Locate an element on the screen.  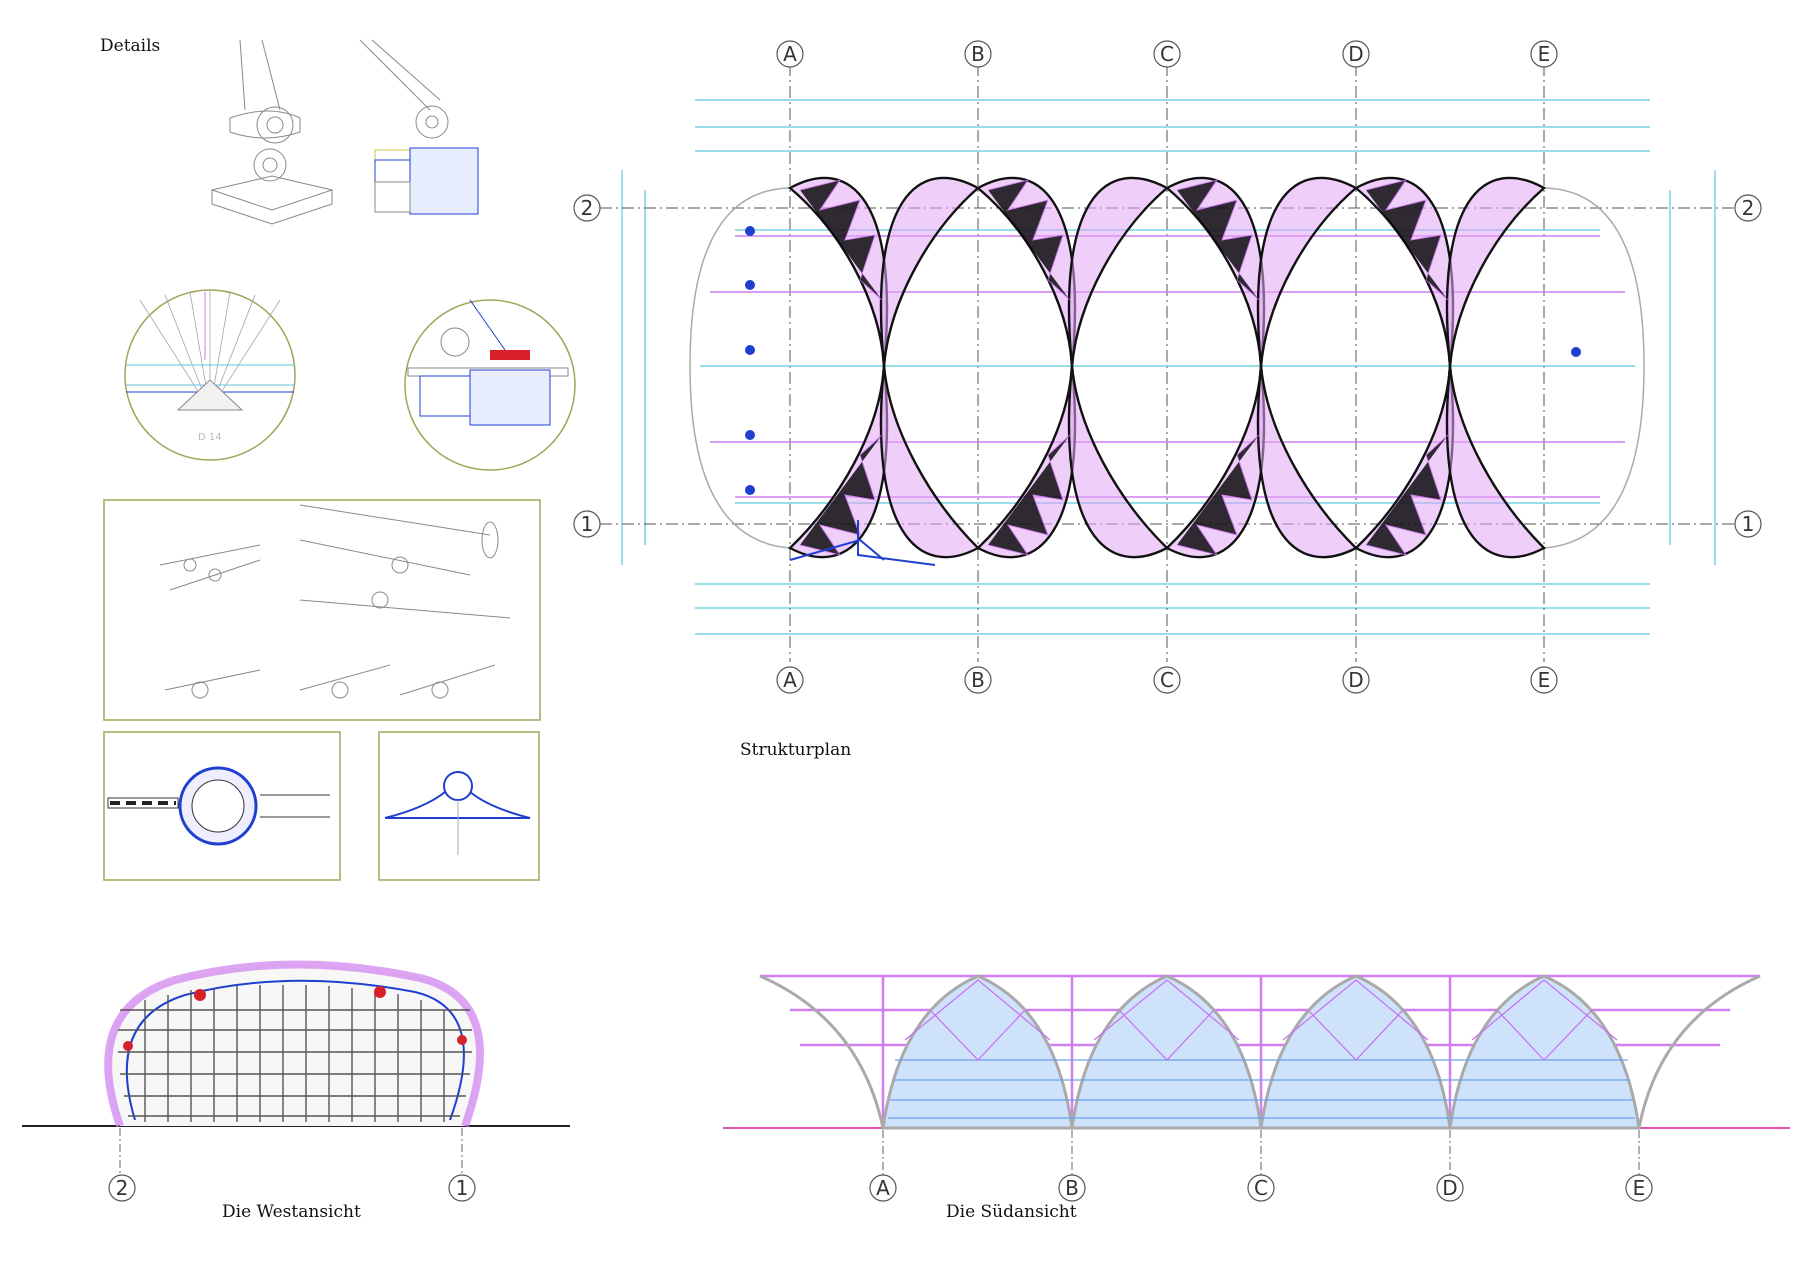
south-axis-A: A is located at coordinates (883, 1188).